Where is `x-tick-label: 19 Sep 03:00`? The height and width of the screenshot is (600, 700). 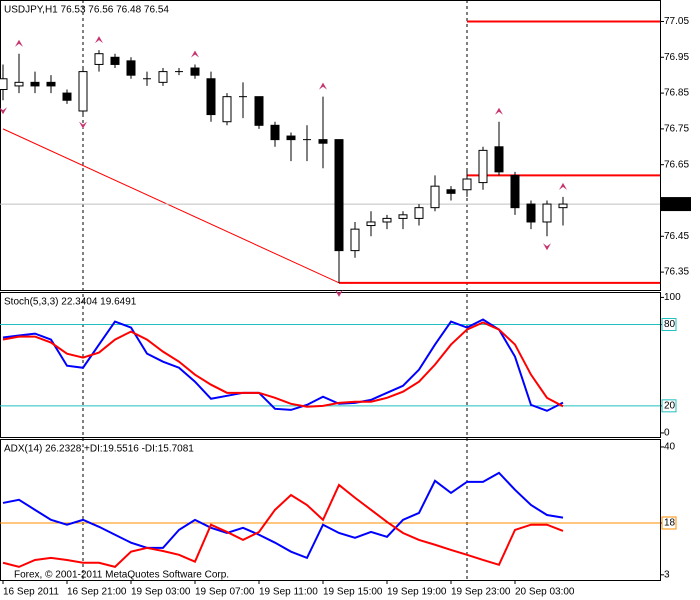
x-tick-label: 19 Sep 03:00 is located at coordinates (161, 592).